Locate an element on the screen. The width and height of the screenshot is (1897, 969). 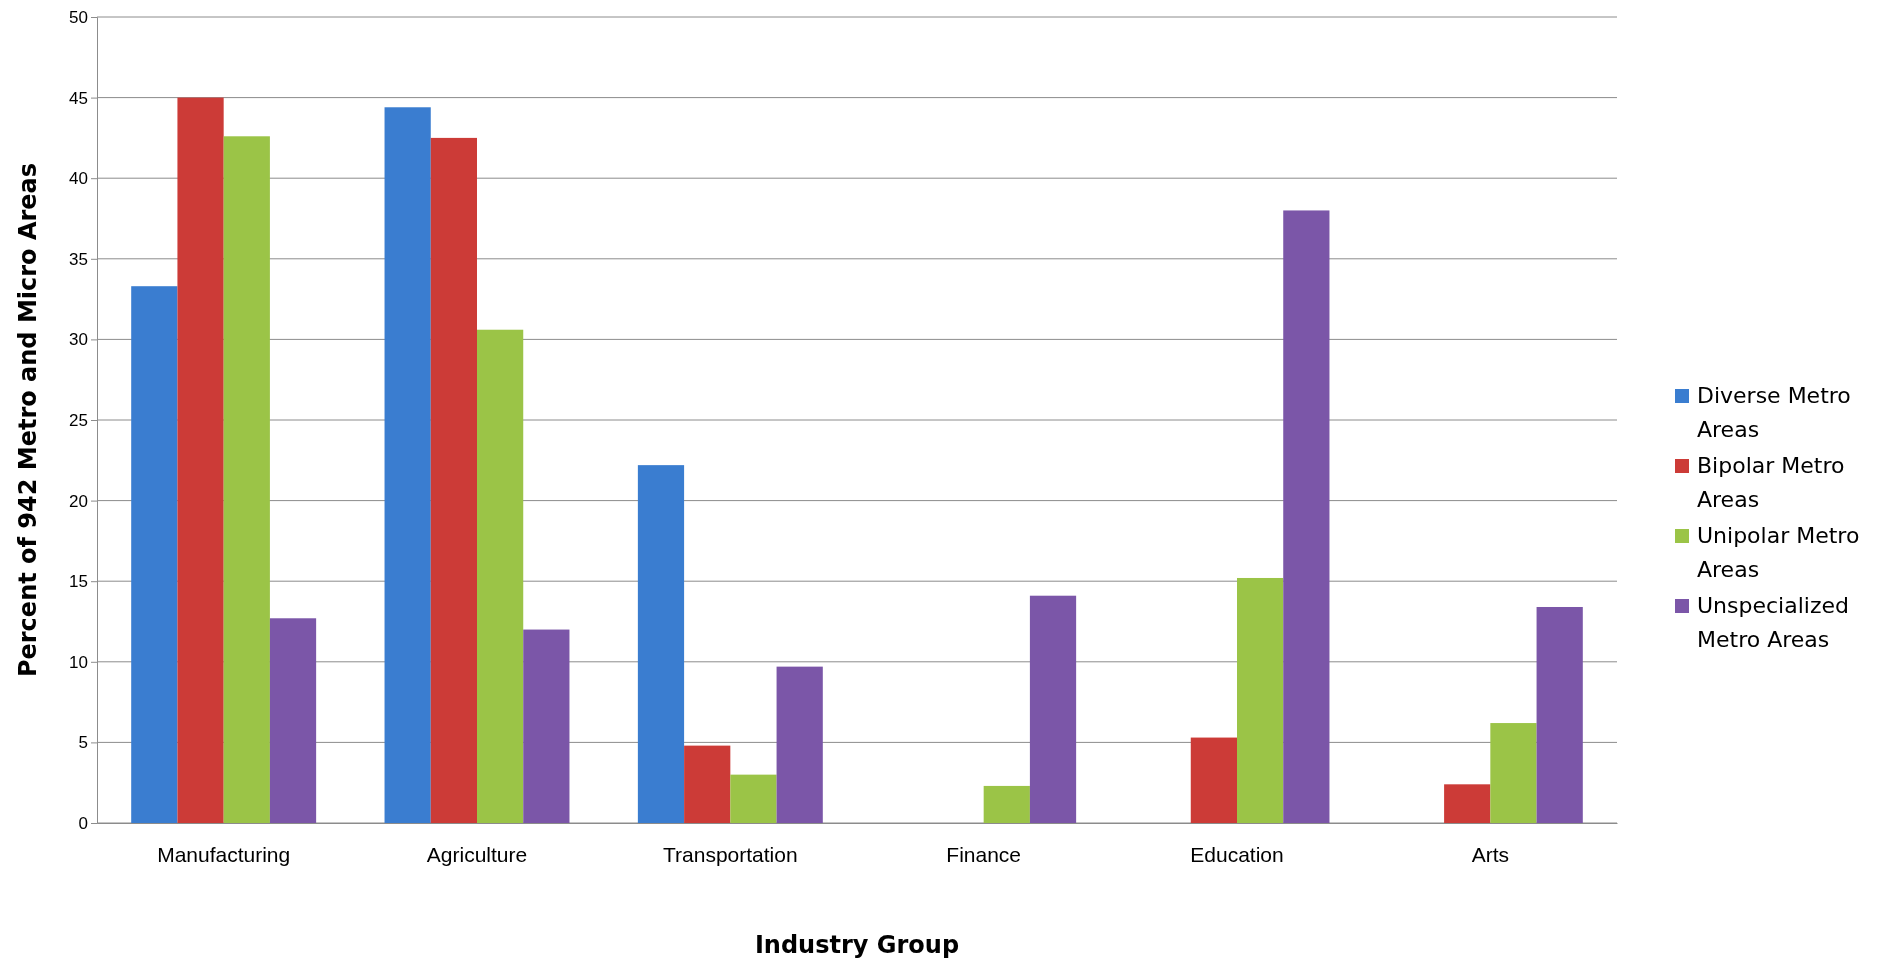
x-tick-label: Agriculture is located at coordinates (477, 854).